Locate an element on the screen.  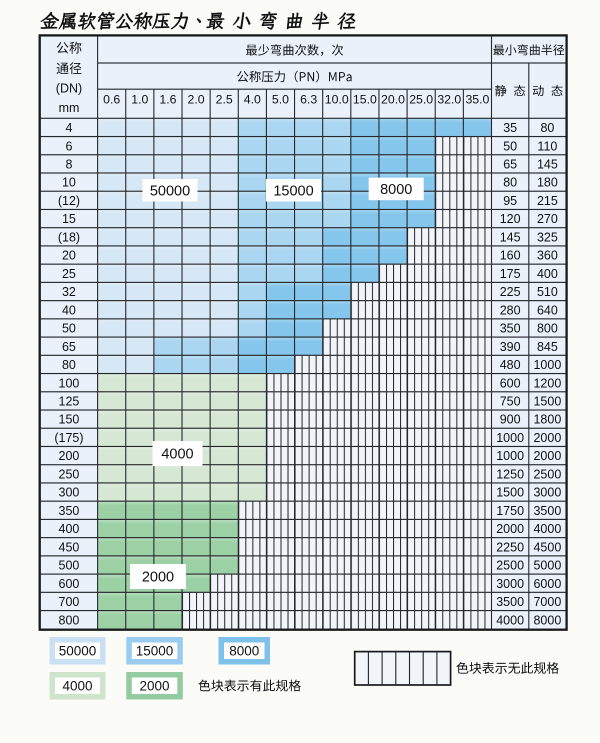
svg-text: 1750 is located at coordinates (510, 511).